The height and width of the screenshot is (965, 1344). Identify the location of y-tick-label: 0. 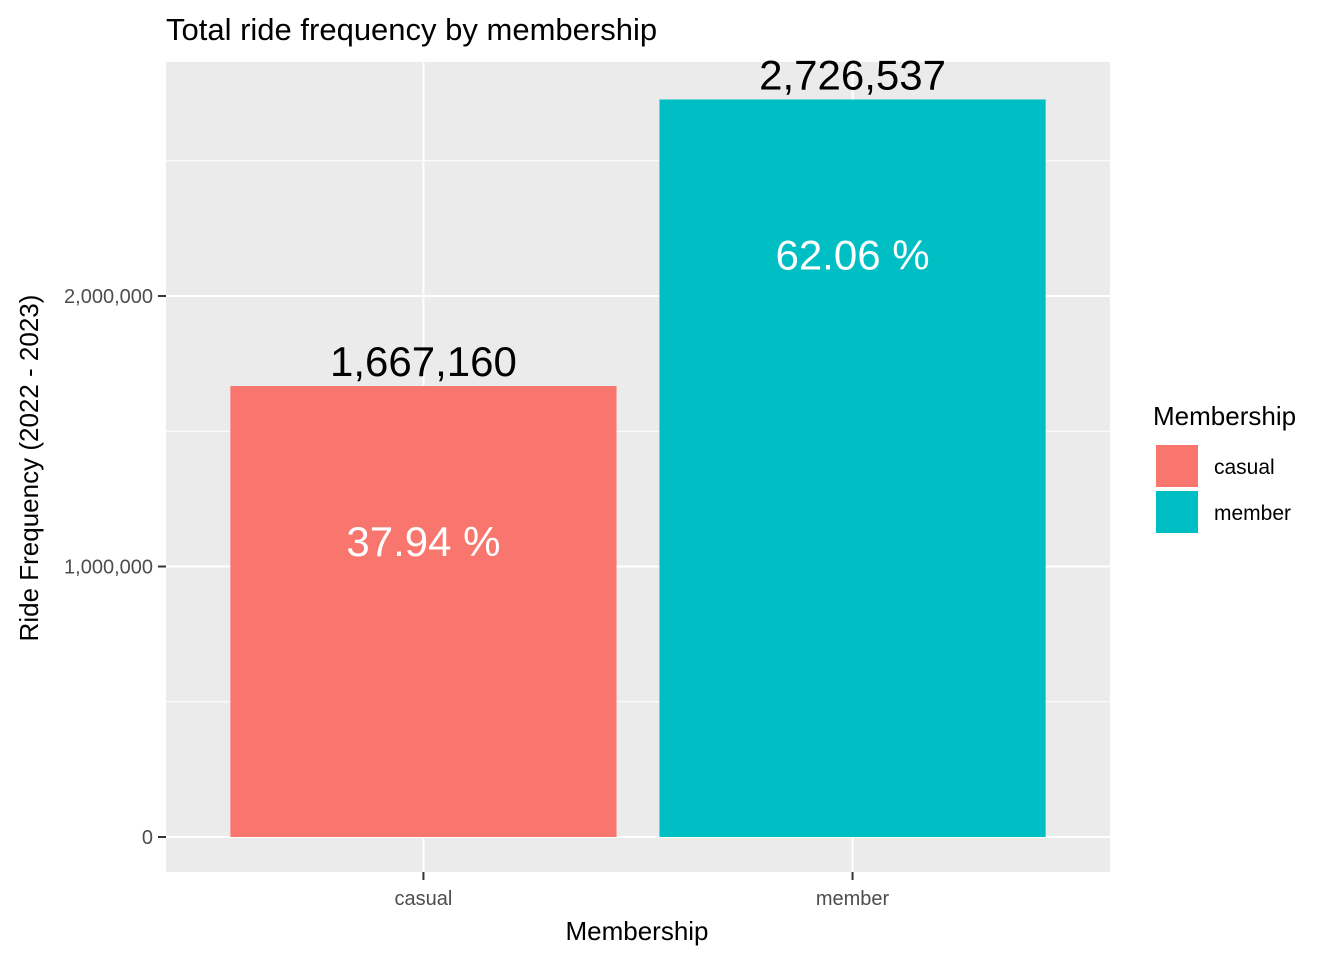
(147, 838).